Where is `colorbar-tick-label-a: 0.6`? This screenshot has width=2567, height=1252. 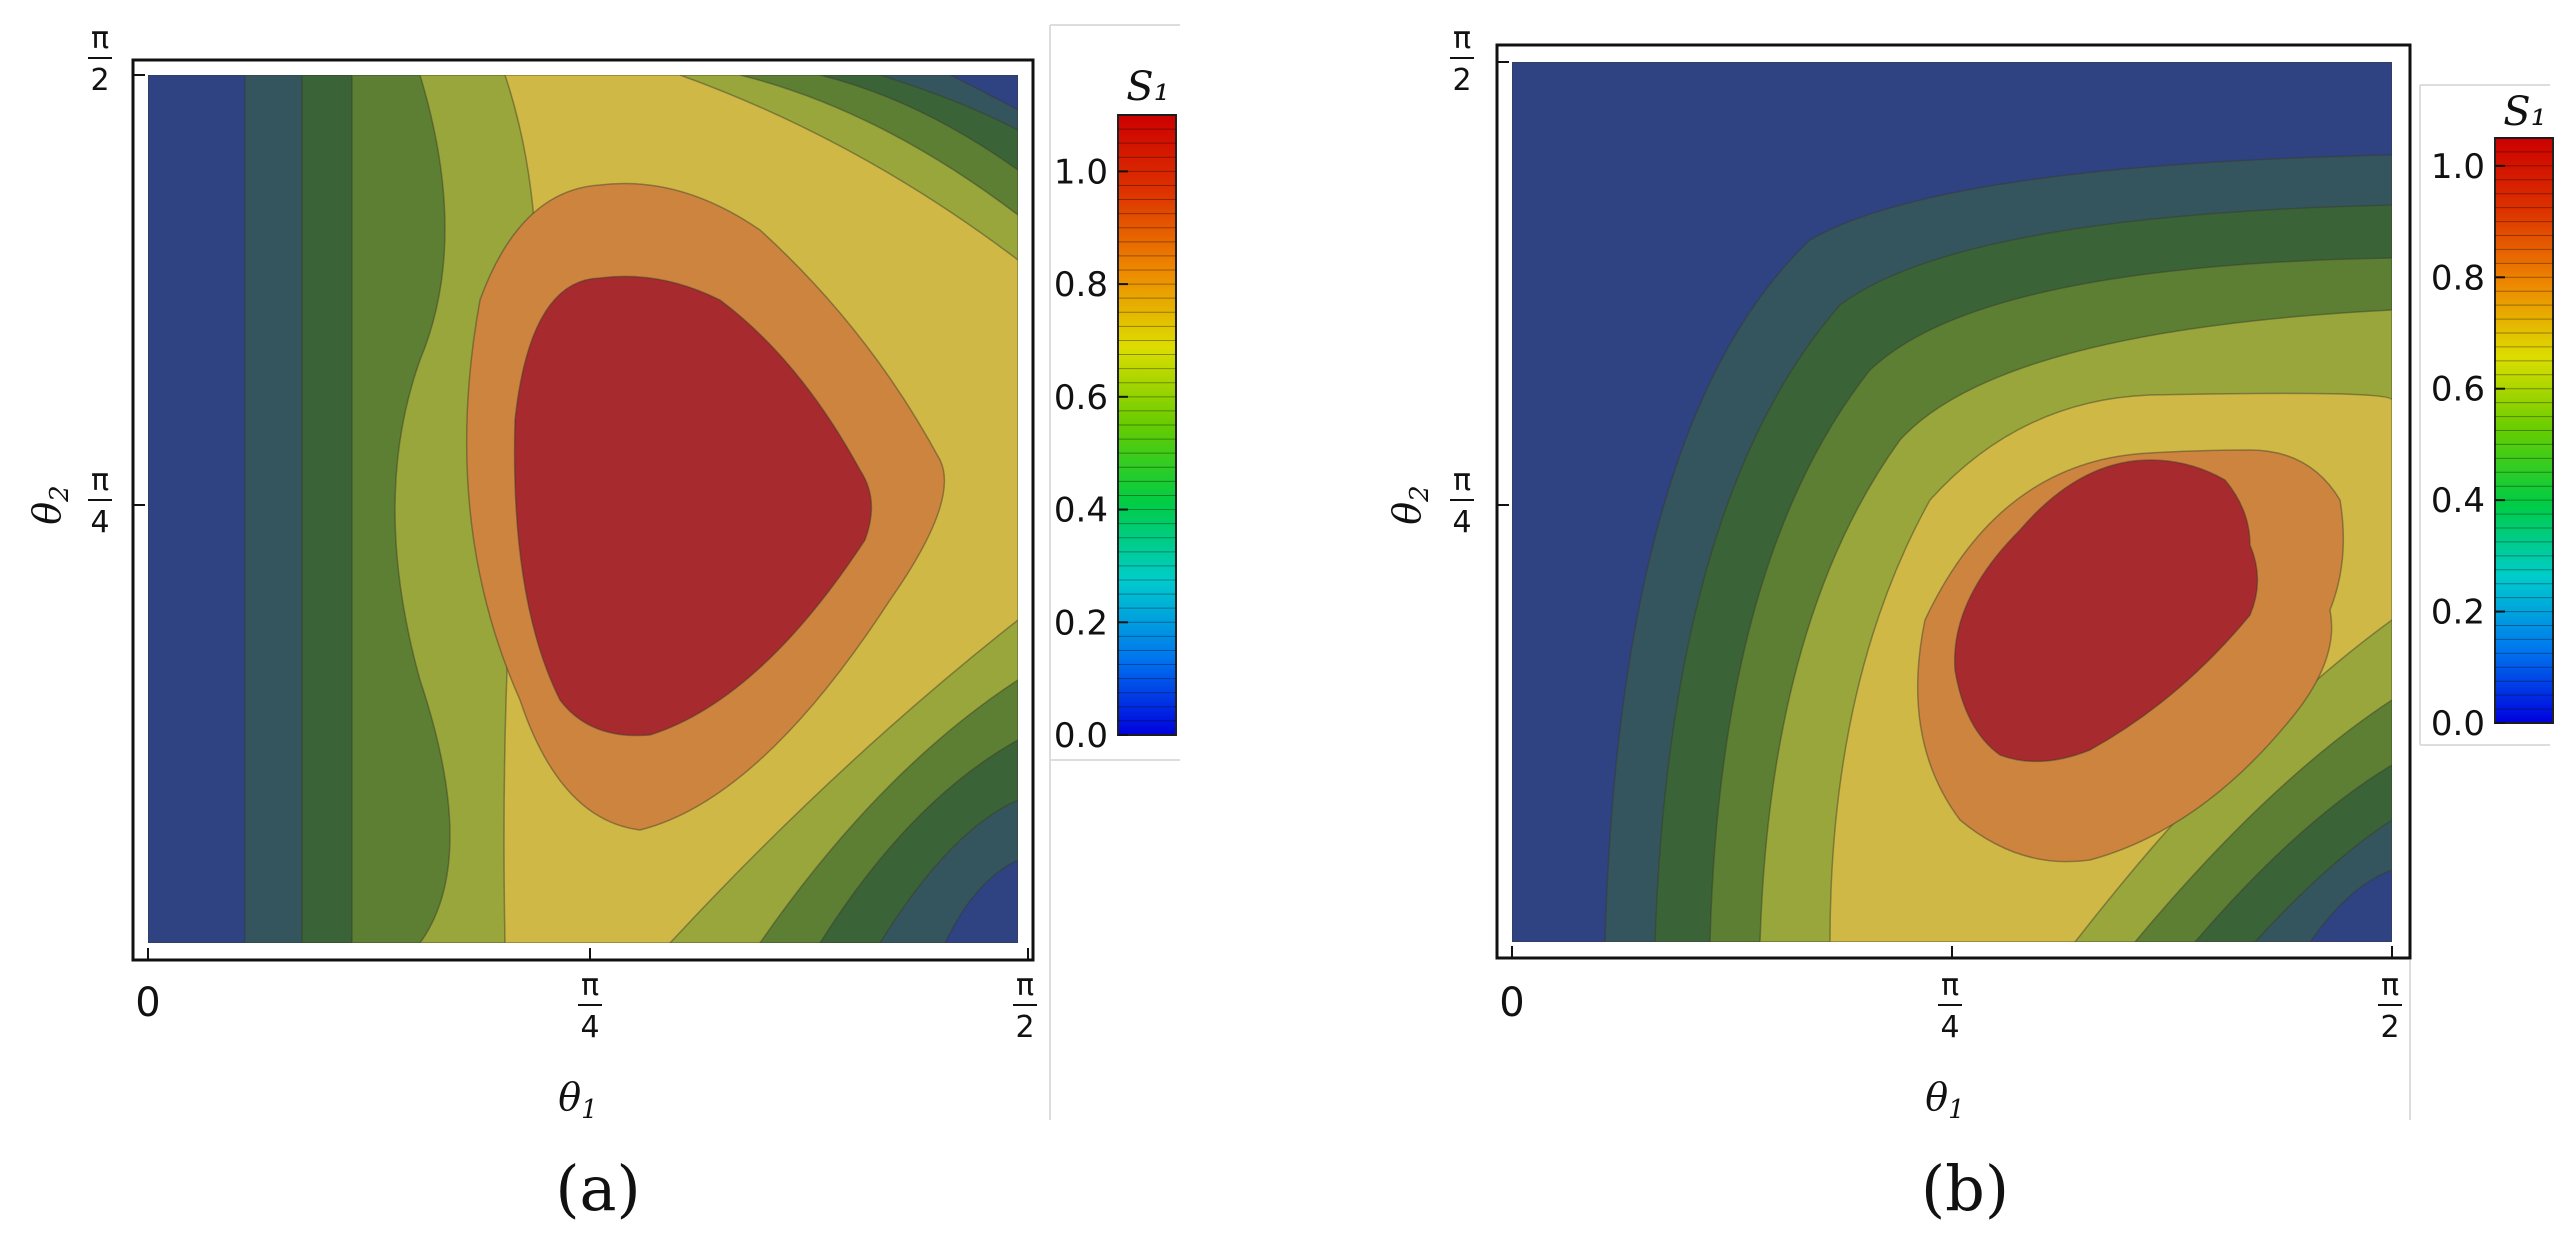 colorbar-tick-label-a: 0.6 is located at coordinates (1081, 398).